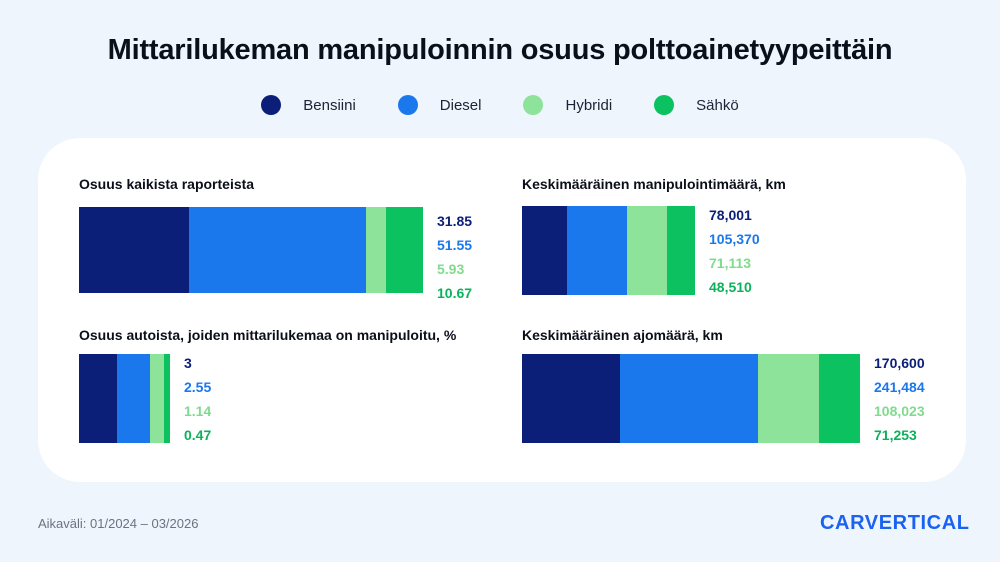 This screenshot has height=562, width=1000. What do you see at coordinates (730, 287) in the screenshot?
I see `value-label-sahko: 48,510` at bounding box center [730, 287].